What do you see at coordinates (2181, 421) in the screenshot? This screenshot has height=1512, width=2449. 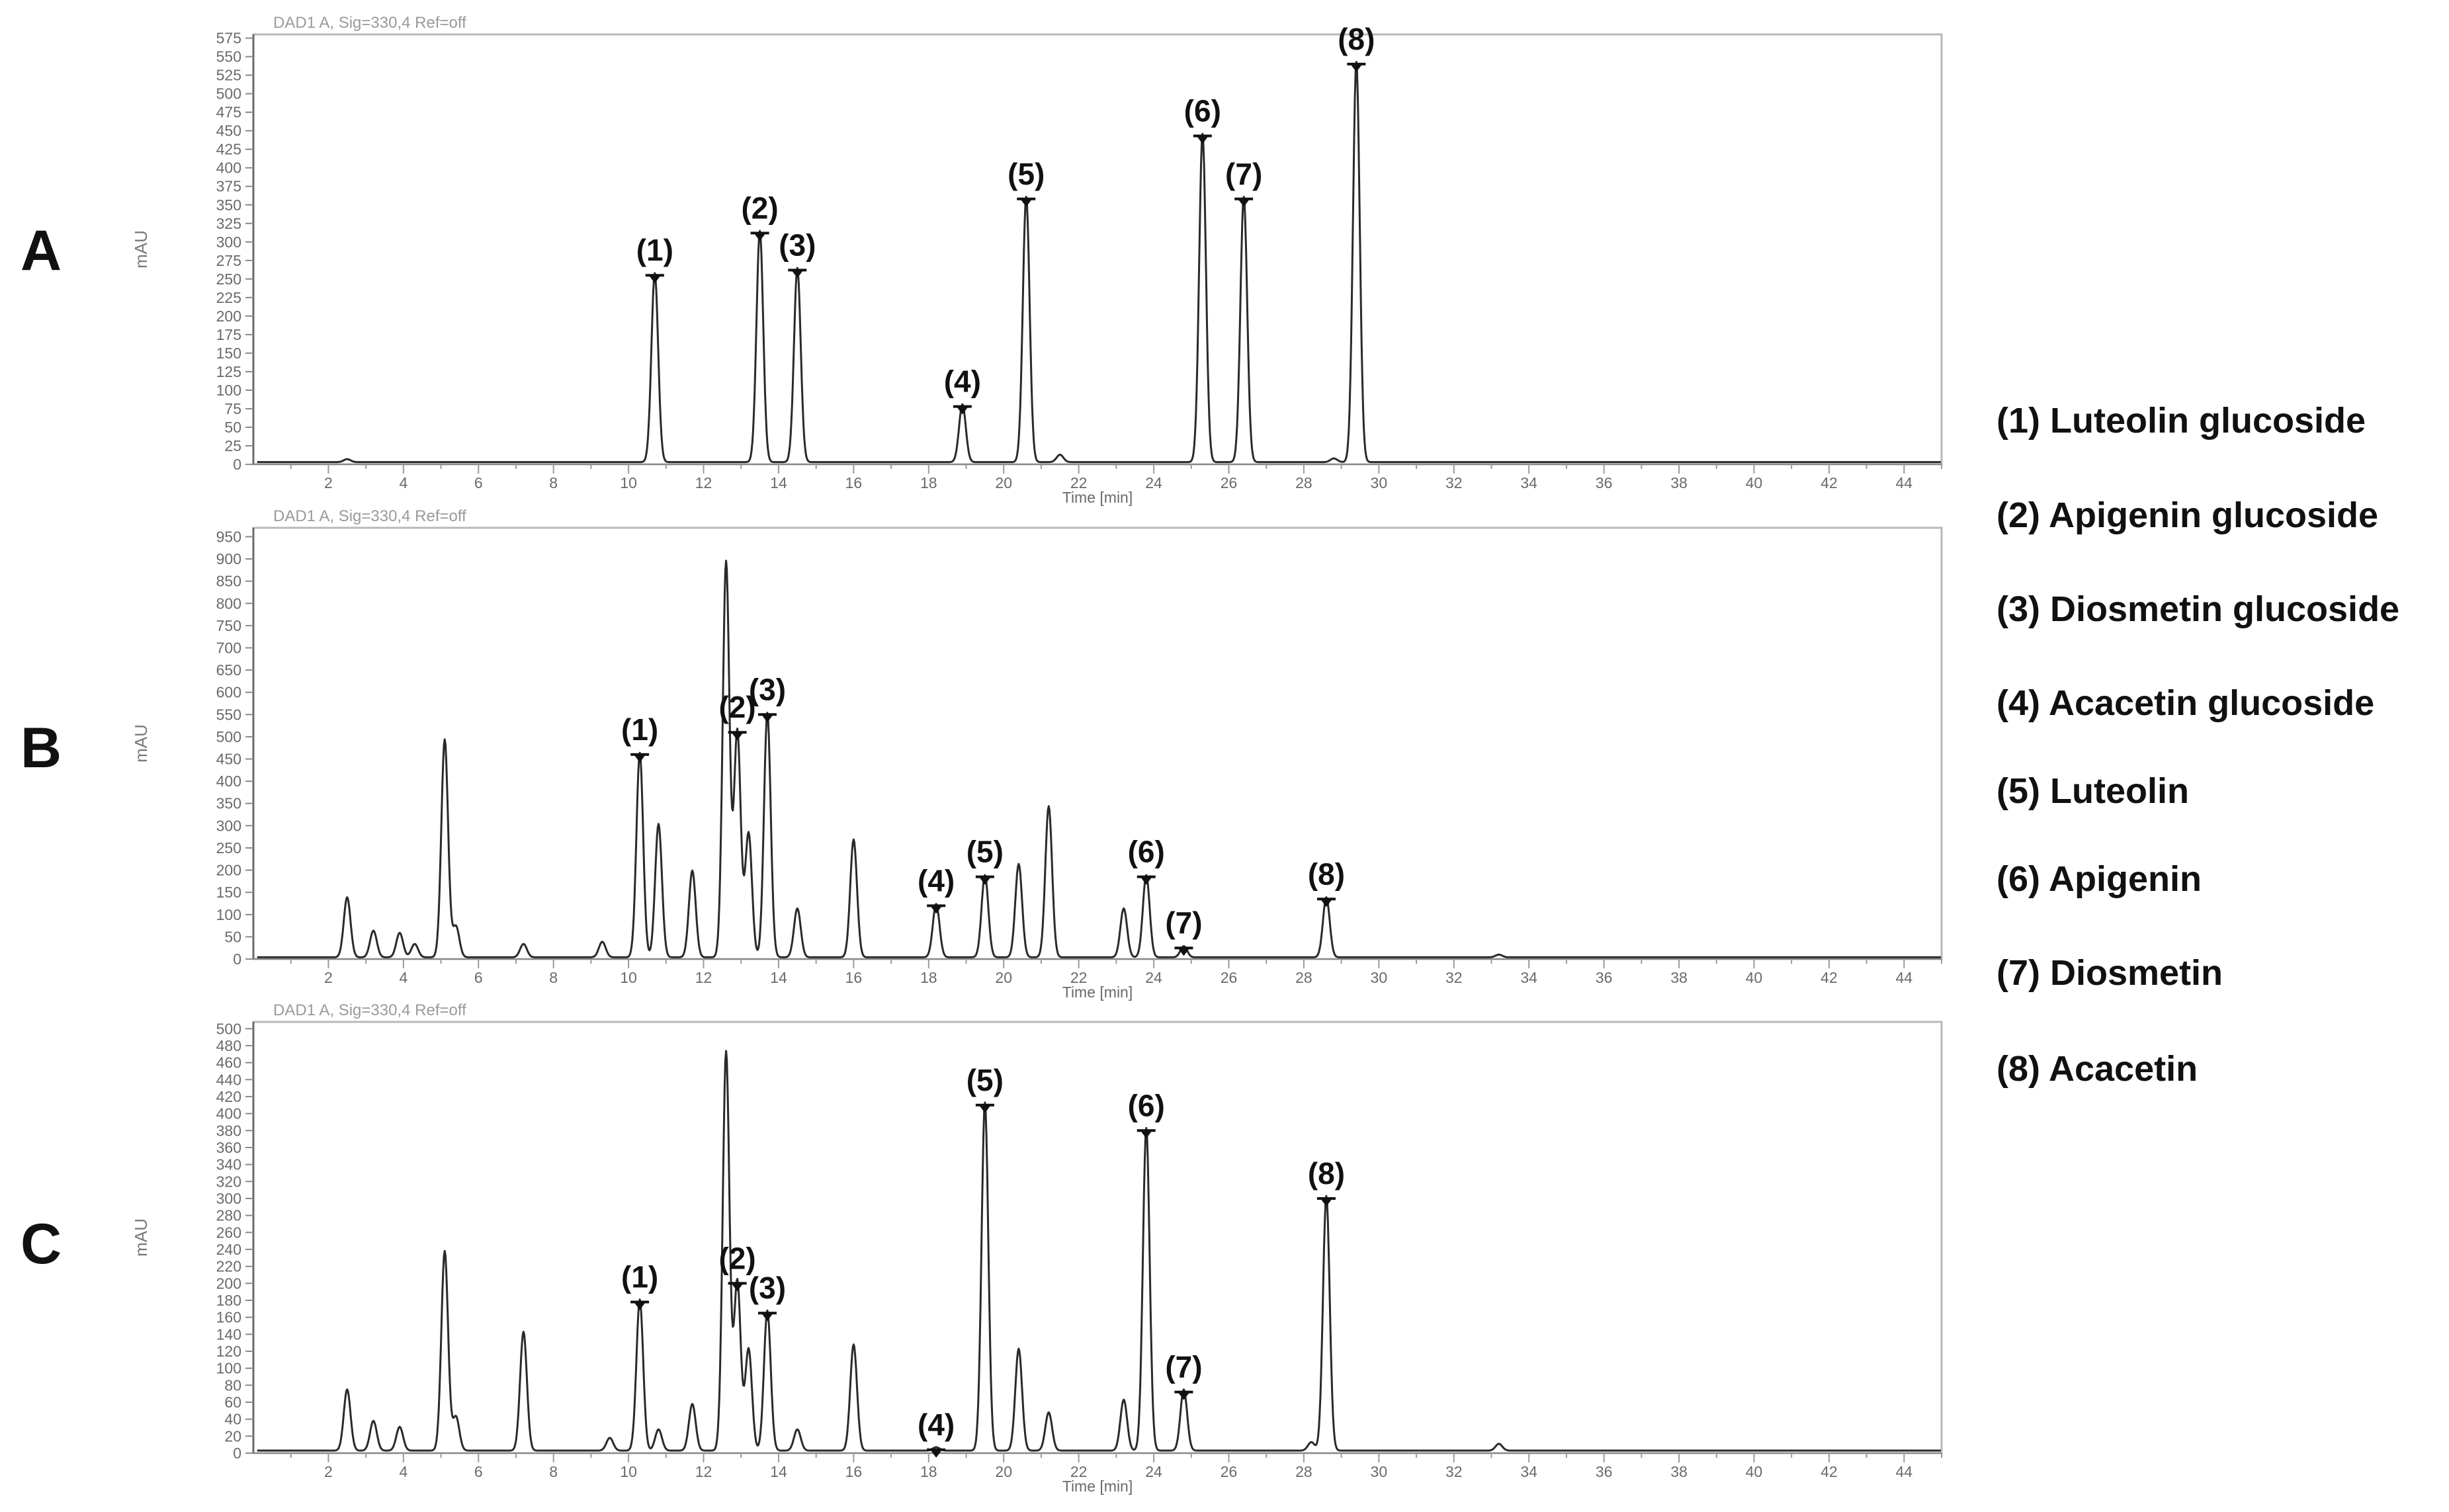 I see `legend-item-luteolin-glucoside: (1) Luteolin glucoside` at bounding box center [2181, 421].